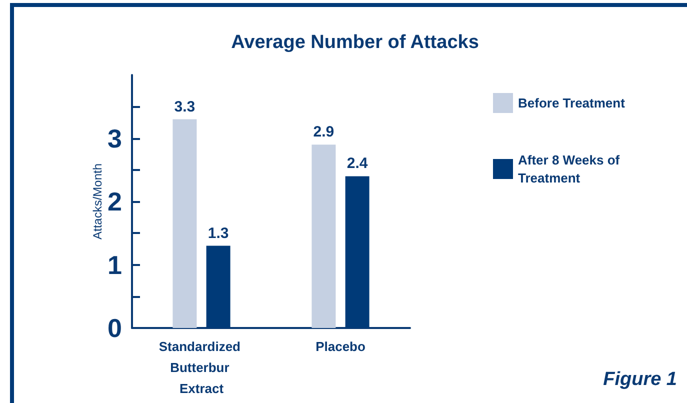 The width and height of the screenshot is (687, 403). I want to click on data-label: 3.3, so click(185, 107).